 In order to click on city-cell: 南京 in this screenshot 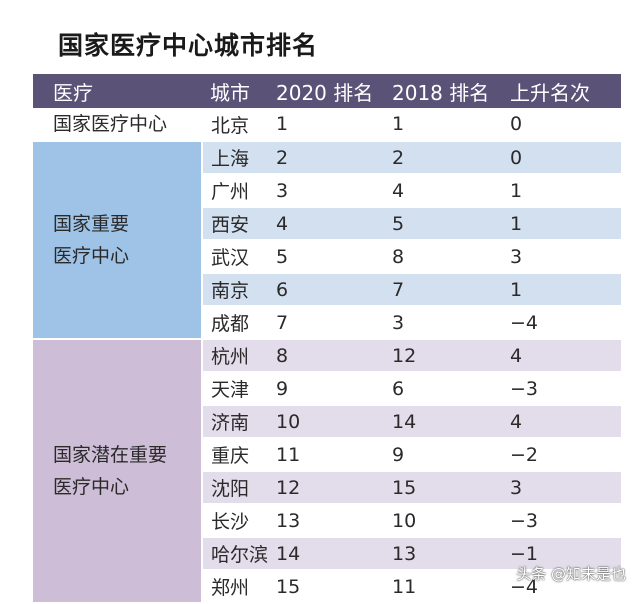, I will do `click(235, 290)`.